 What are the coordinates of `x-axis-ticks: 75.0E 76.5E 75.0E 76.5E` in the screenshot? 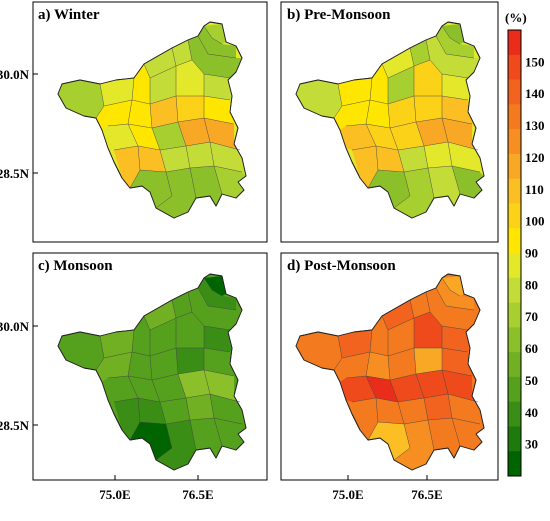 It's located at (271, 488).